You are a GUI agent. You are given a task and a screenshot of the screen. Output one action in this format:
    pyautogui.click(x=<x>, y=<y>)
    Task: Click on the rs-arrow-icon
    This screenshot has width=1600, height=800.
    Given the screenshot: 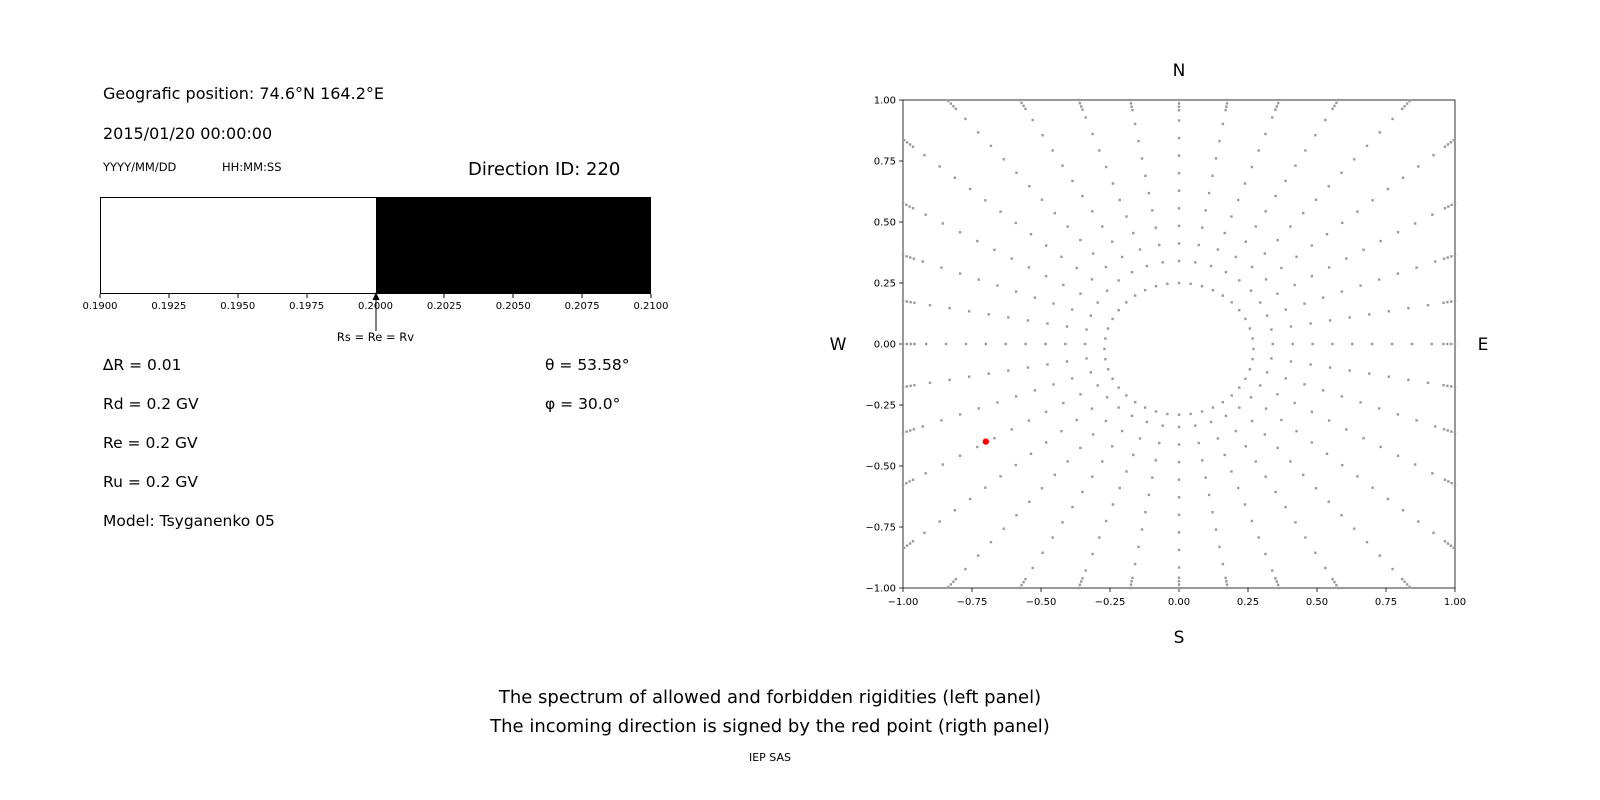 What is the action you would take?
    pyautogui.click(x=375, y=311)
    